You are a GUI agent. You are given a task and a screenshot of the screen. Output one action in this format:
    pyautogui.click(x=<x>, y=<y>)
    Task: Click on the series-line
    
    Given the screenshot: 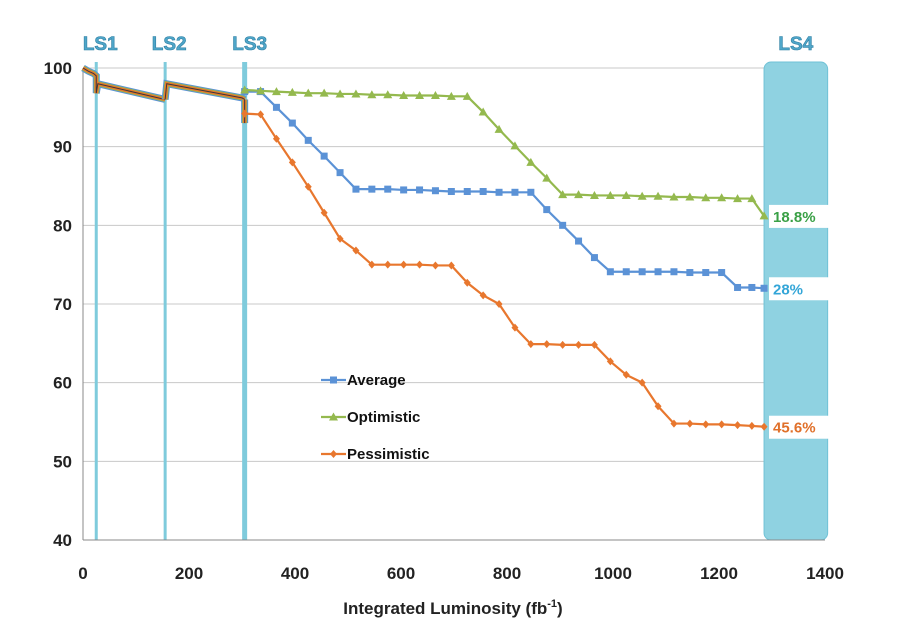 What is the action you would take?
    pyautogui.click(x=504, y=152)
    